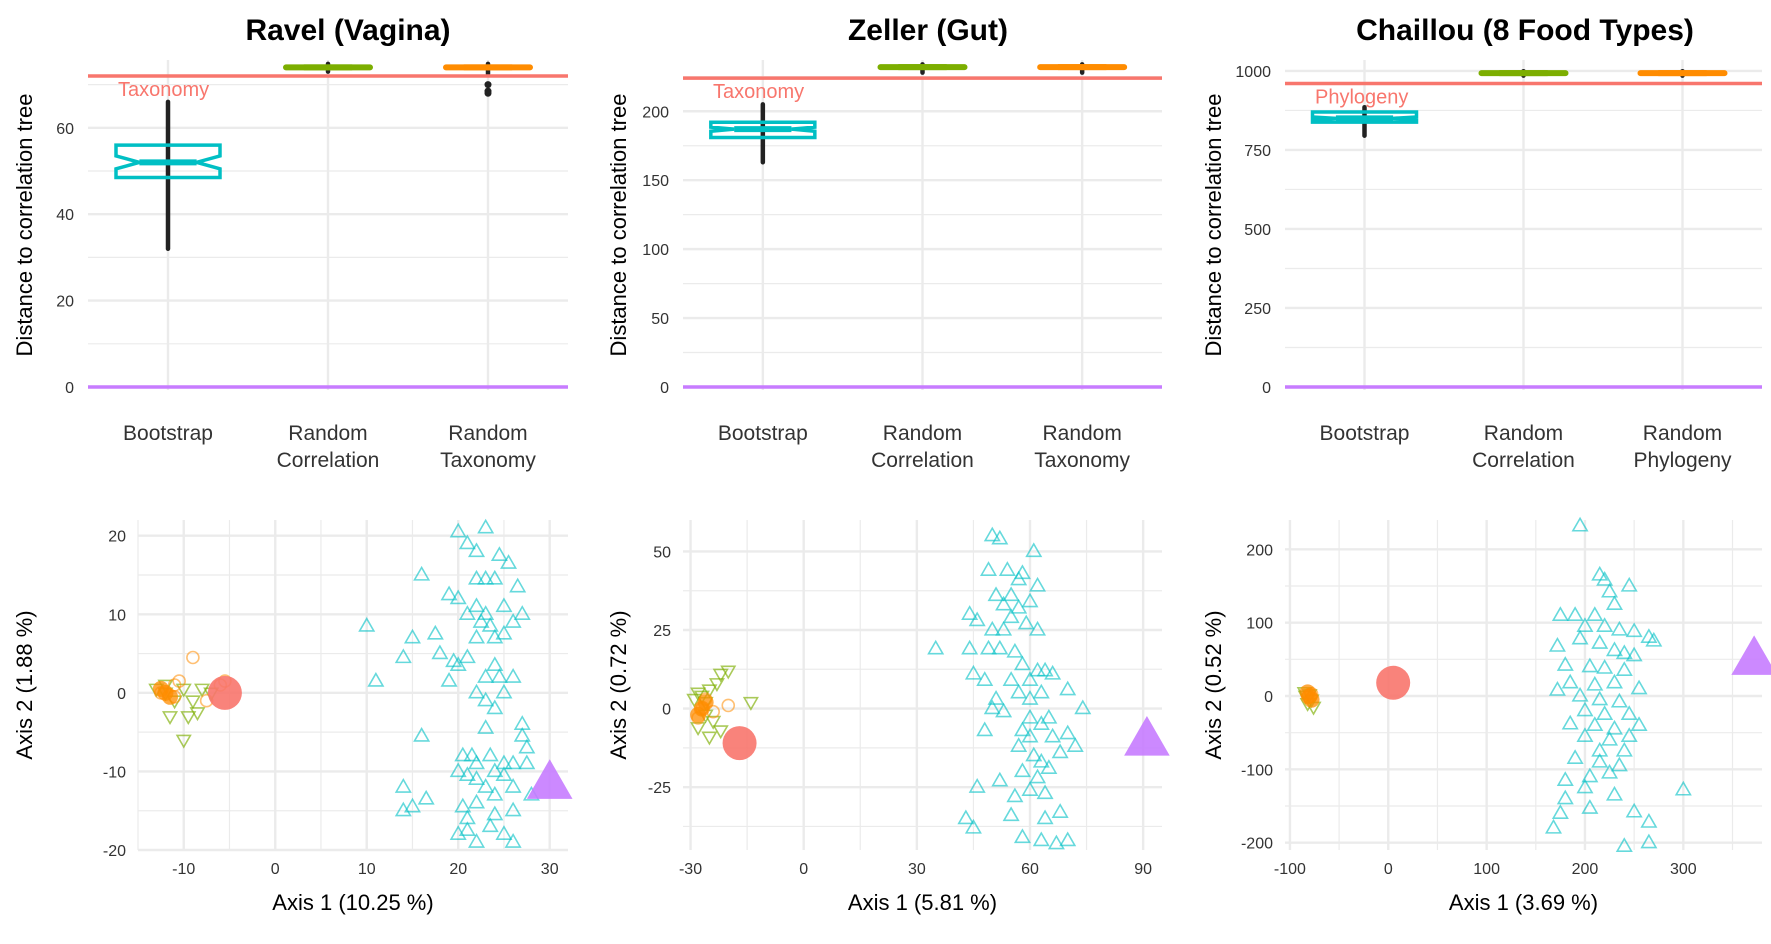 This screenshot has height=944, width=1771. What do you see at coordinates (1213, 684) in the screenshot?
I see `y-axis-label: Axis 2 (0.52 %)` at bounding box center [1213, 684].